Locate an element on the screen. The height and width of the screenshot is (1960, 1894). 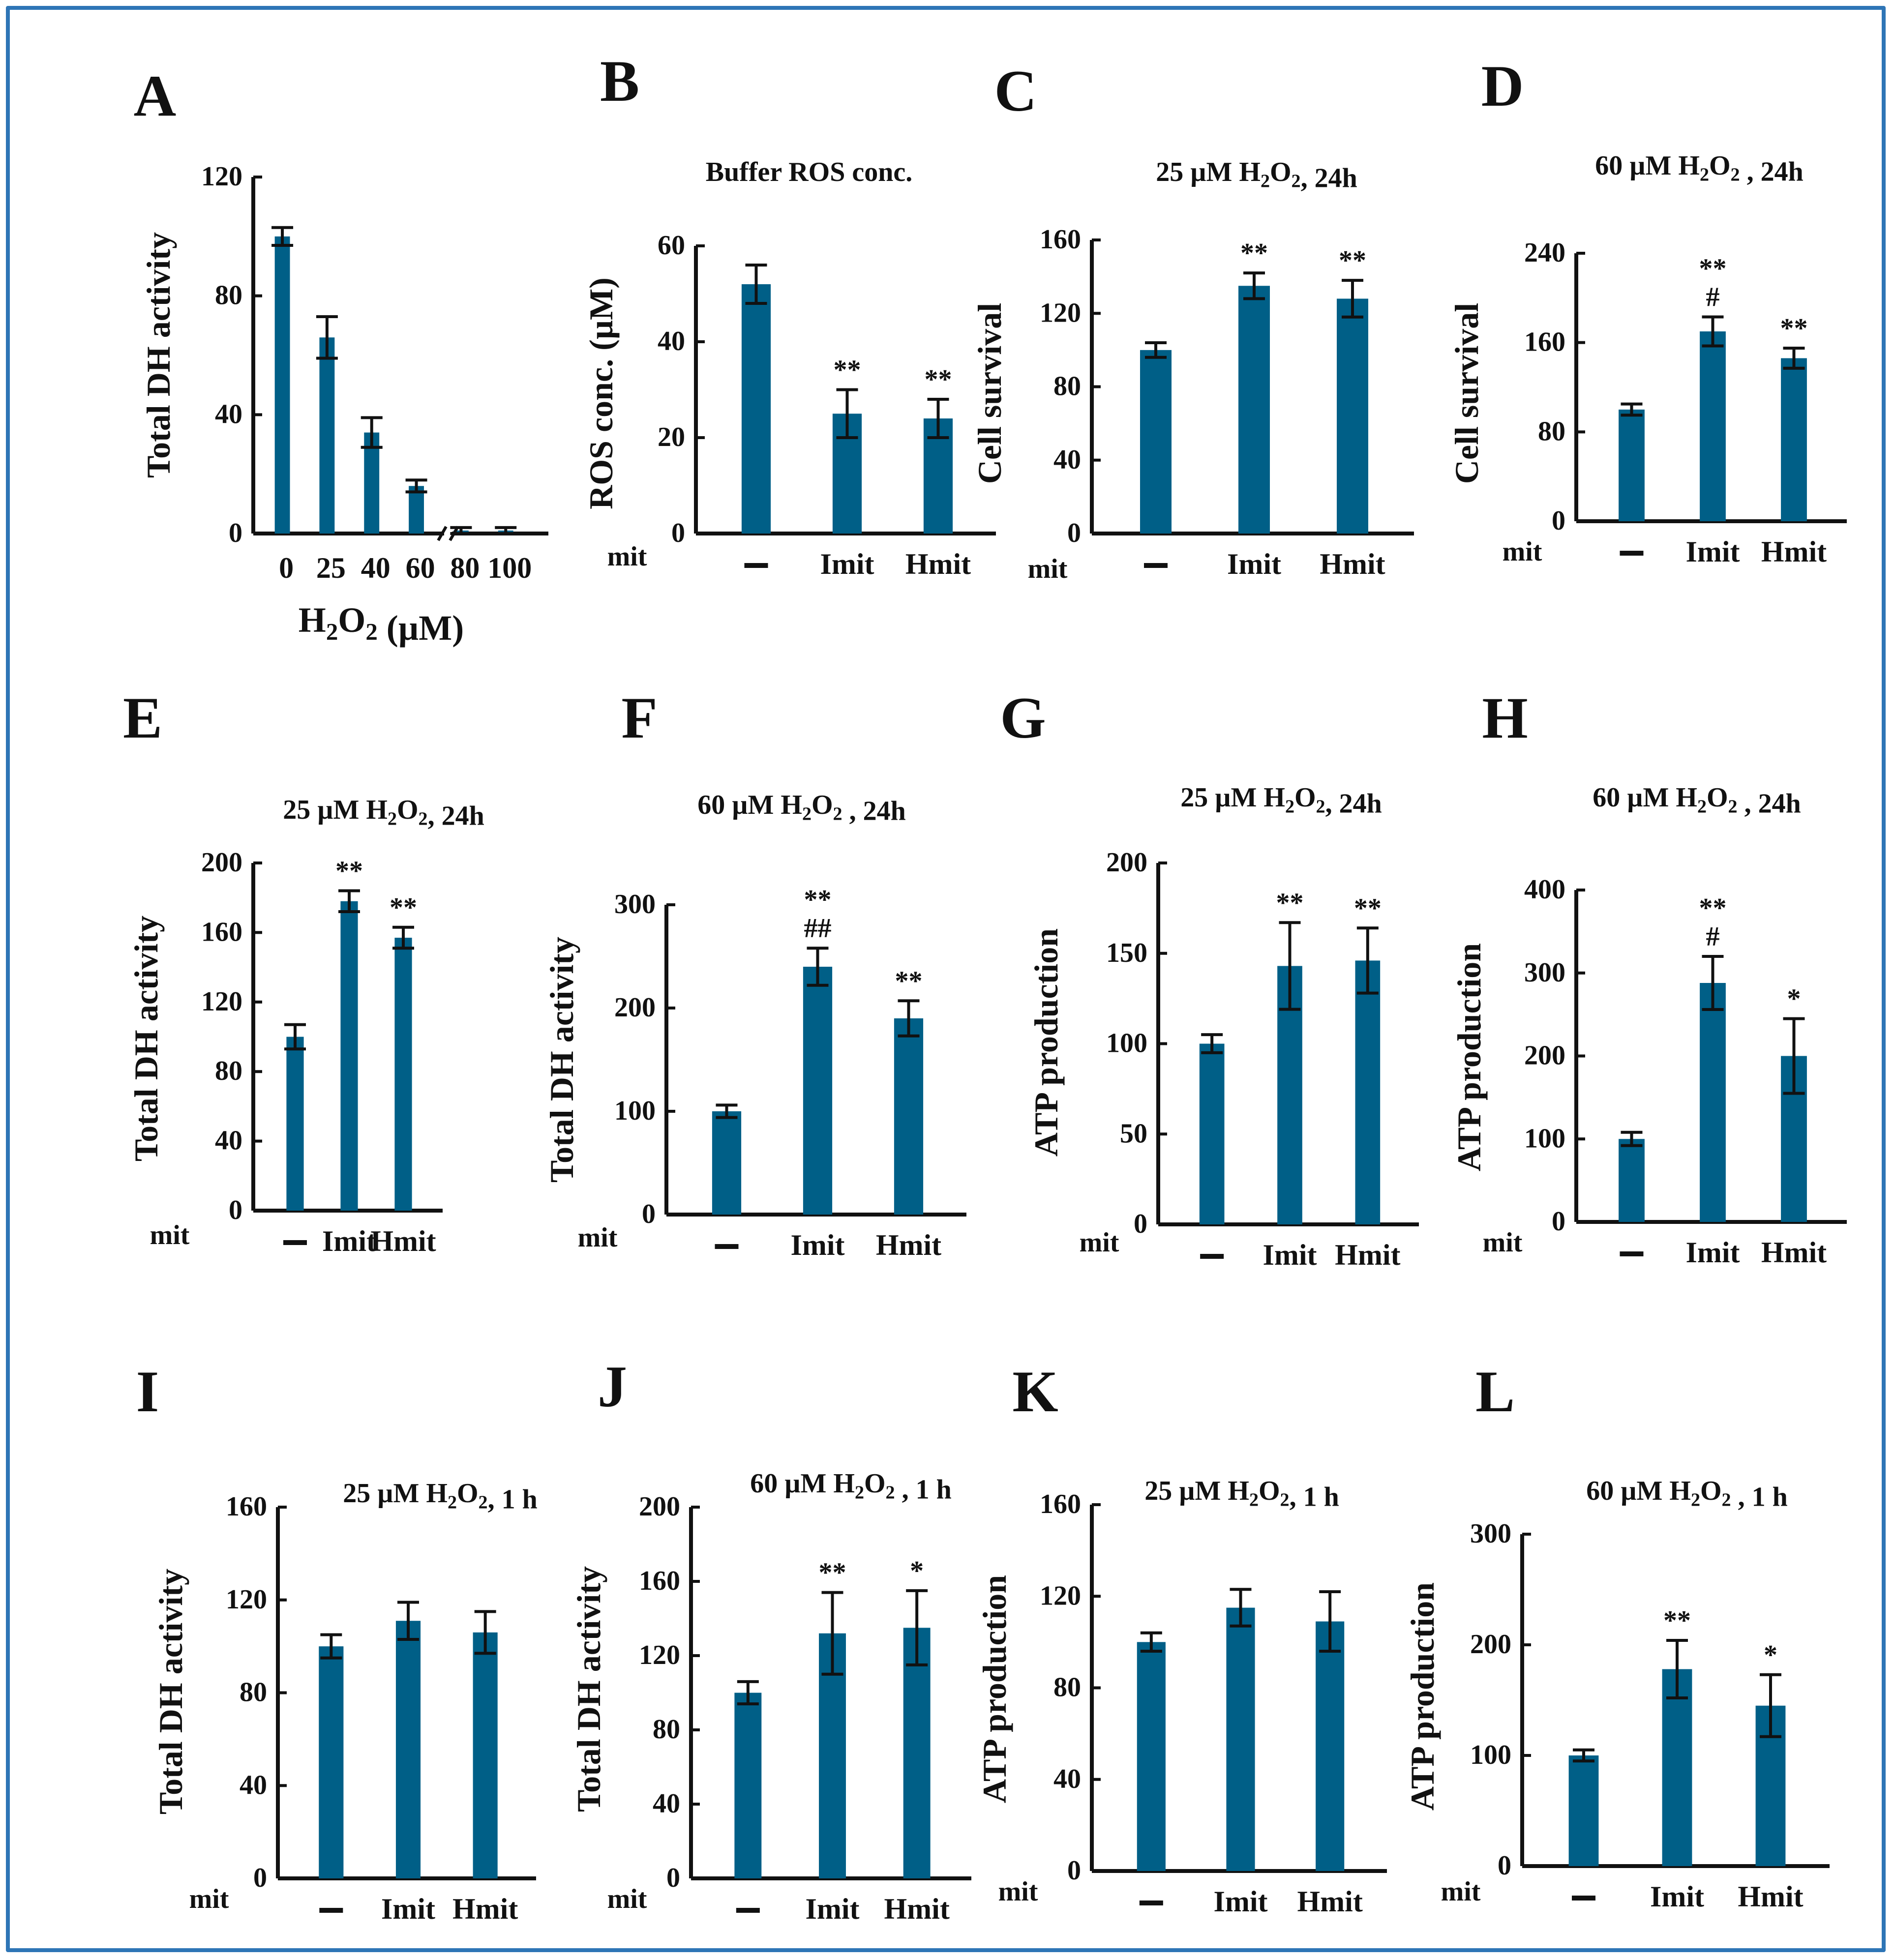
y-tick-label: 100 is located at coordinates (635, 1111).